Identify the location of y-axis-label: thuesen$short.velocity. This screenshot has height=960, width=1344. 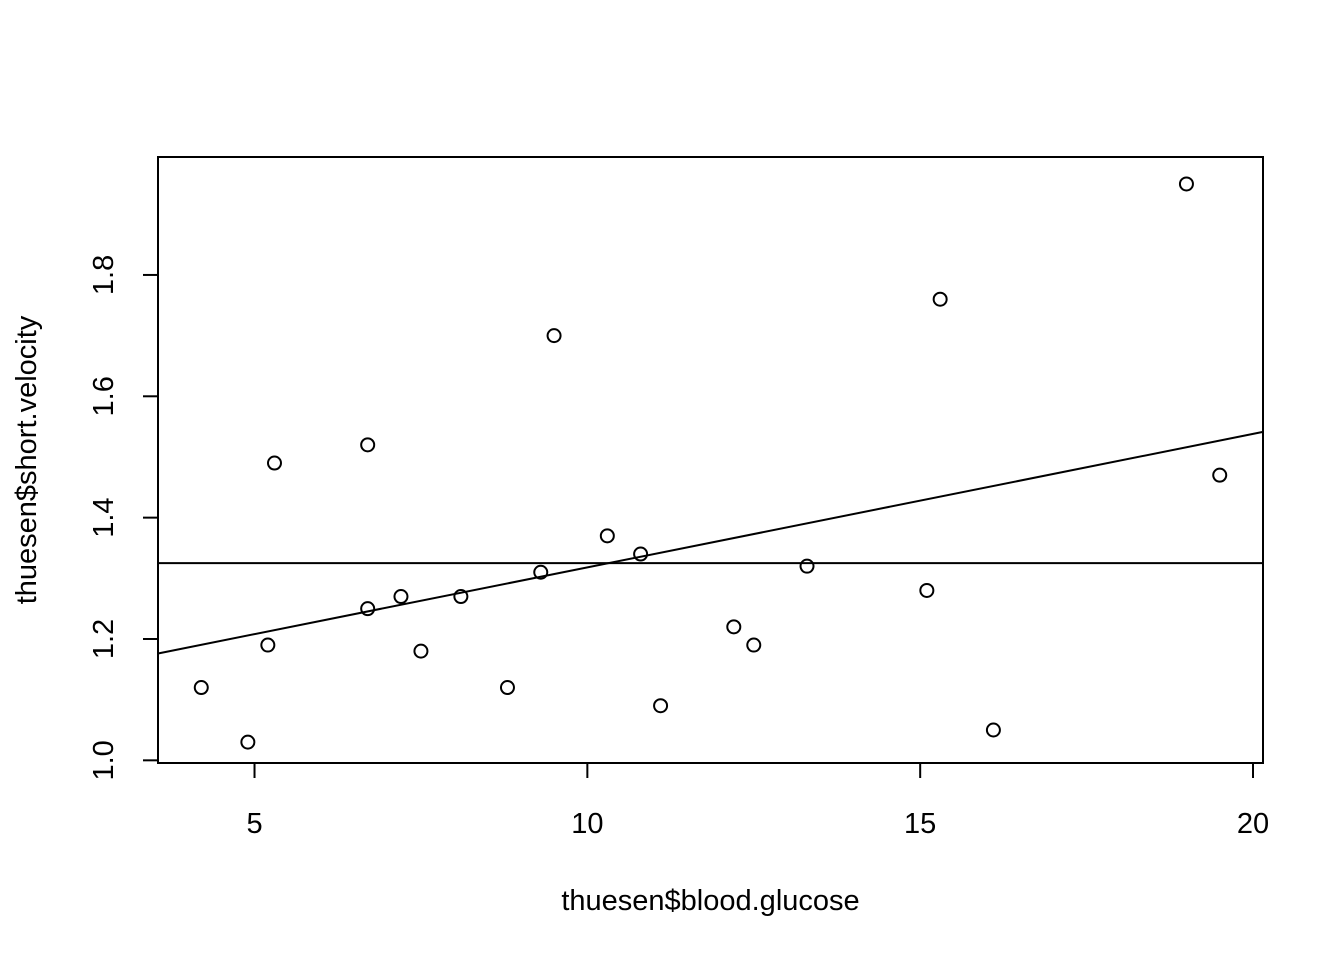
(27, 459).